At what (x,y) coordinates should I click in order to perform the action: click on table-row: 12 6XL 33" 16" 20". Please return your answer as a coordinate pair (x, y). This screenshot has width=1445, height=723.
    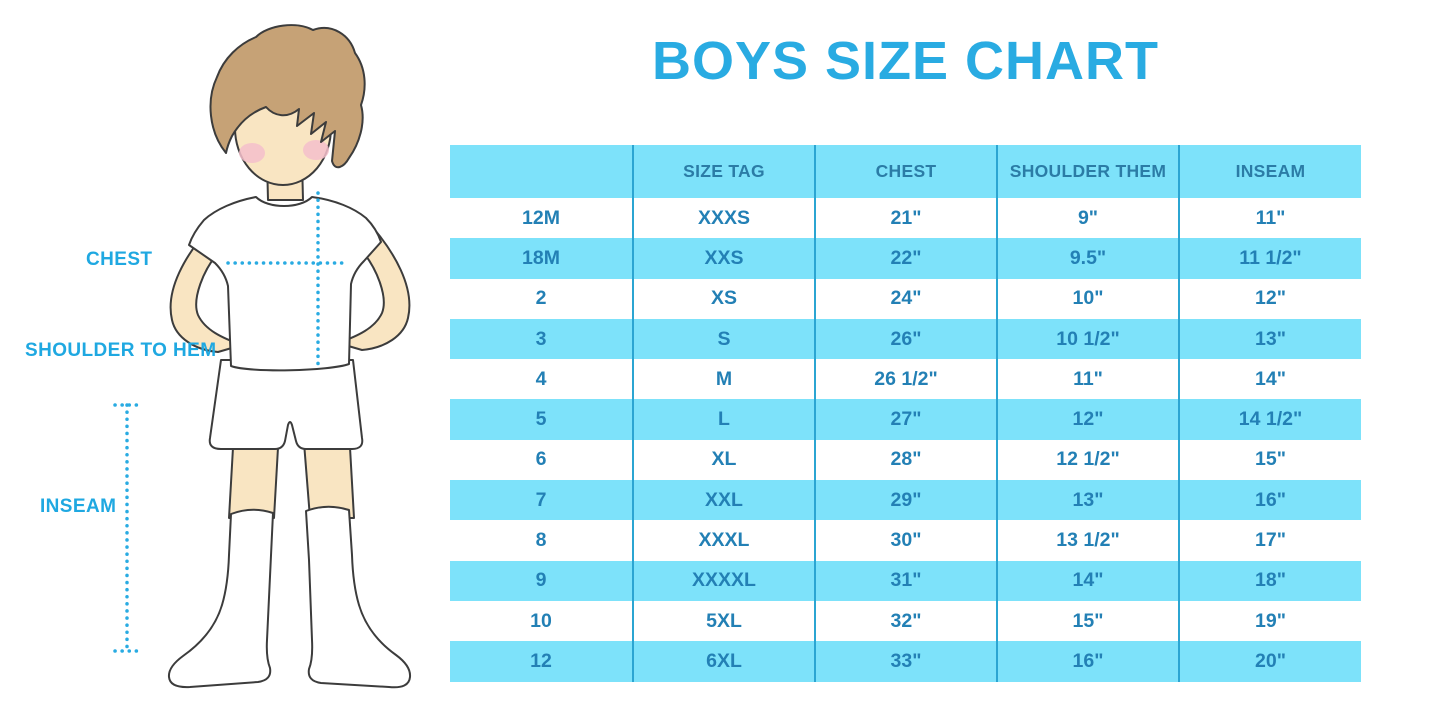
    Looking at the image, I should click on (905, 661).